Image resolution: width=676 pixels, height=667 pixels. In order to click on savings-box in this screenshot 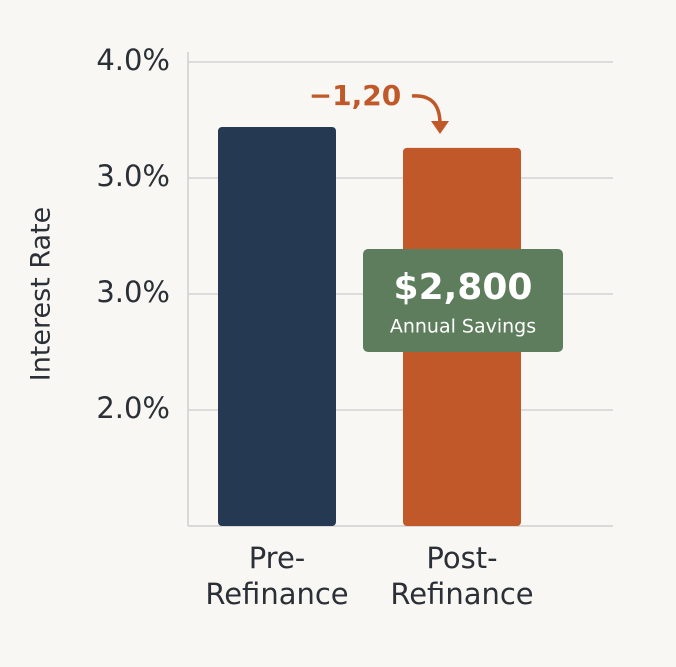, I will do `click(463, 300)`.